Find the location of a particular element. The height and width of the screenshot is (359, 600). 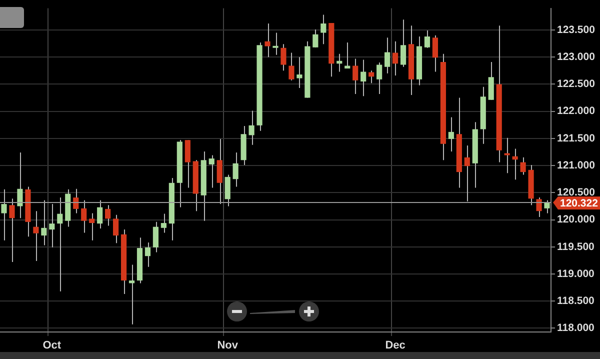

y-tick-label: 118.000 is located at coordinates (576, 328).